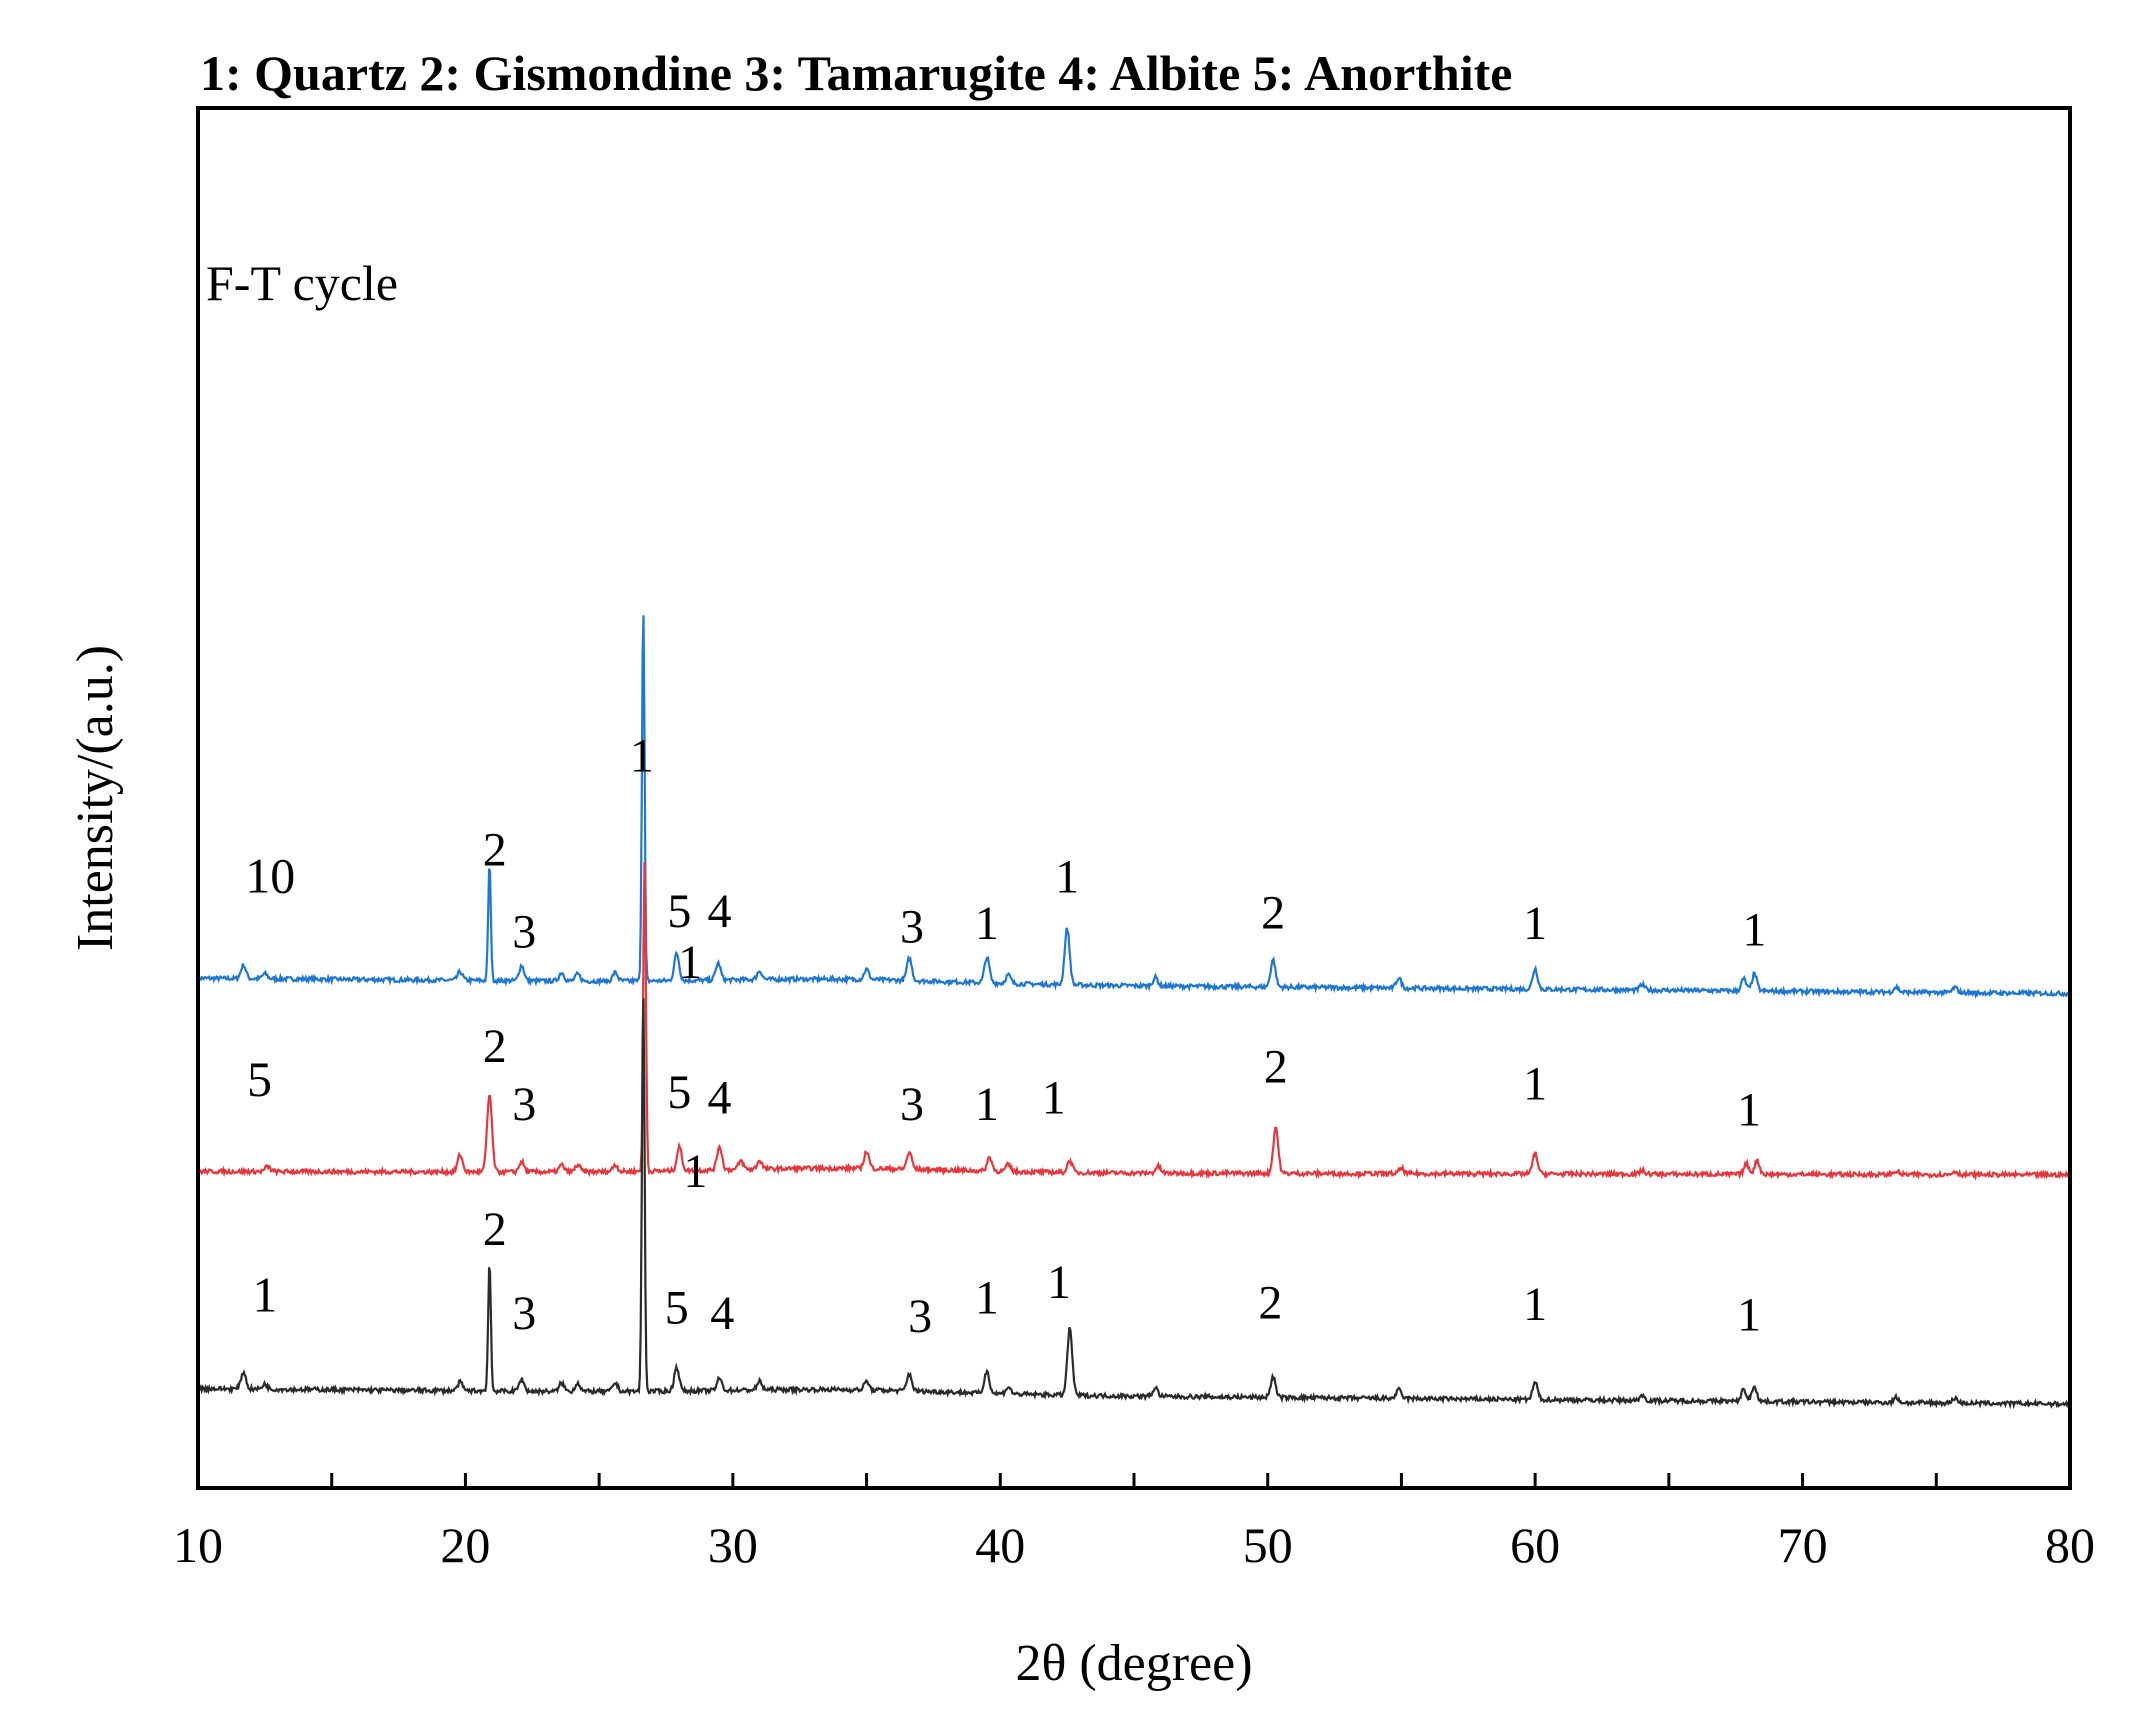 This screenshot has width=2130, height=1724. I want to click on series-name-1: 1, so click(264, 1295).